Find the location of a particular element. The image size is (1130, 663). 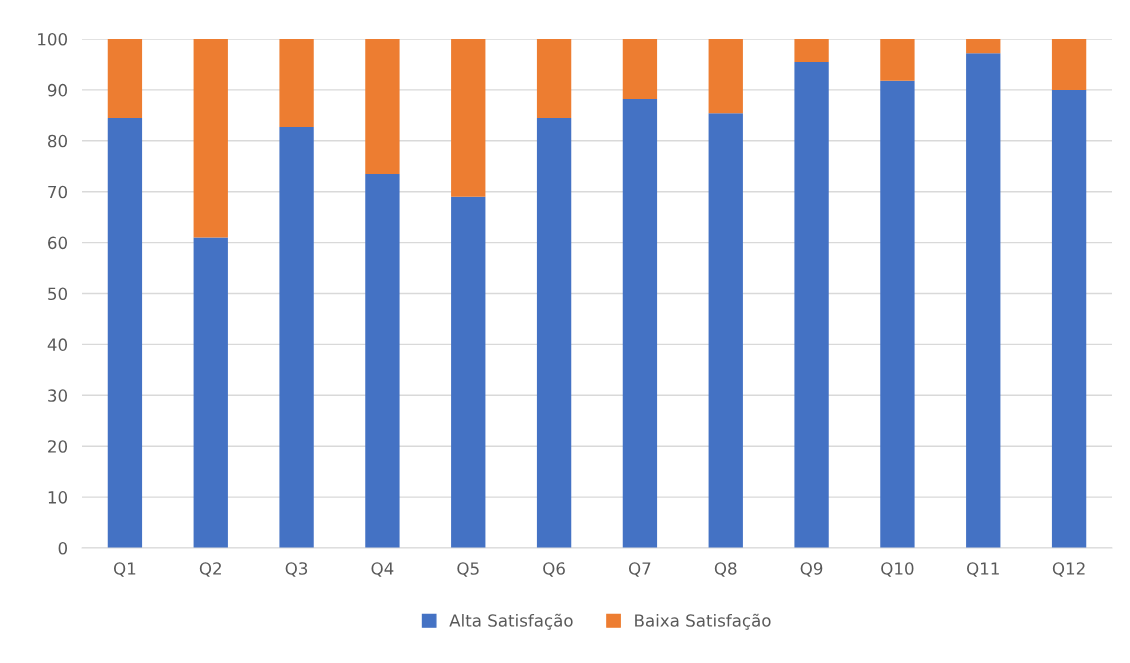

x-tick-label: Q10 is located at coordinates (897, 569).